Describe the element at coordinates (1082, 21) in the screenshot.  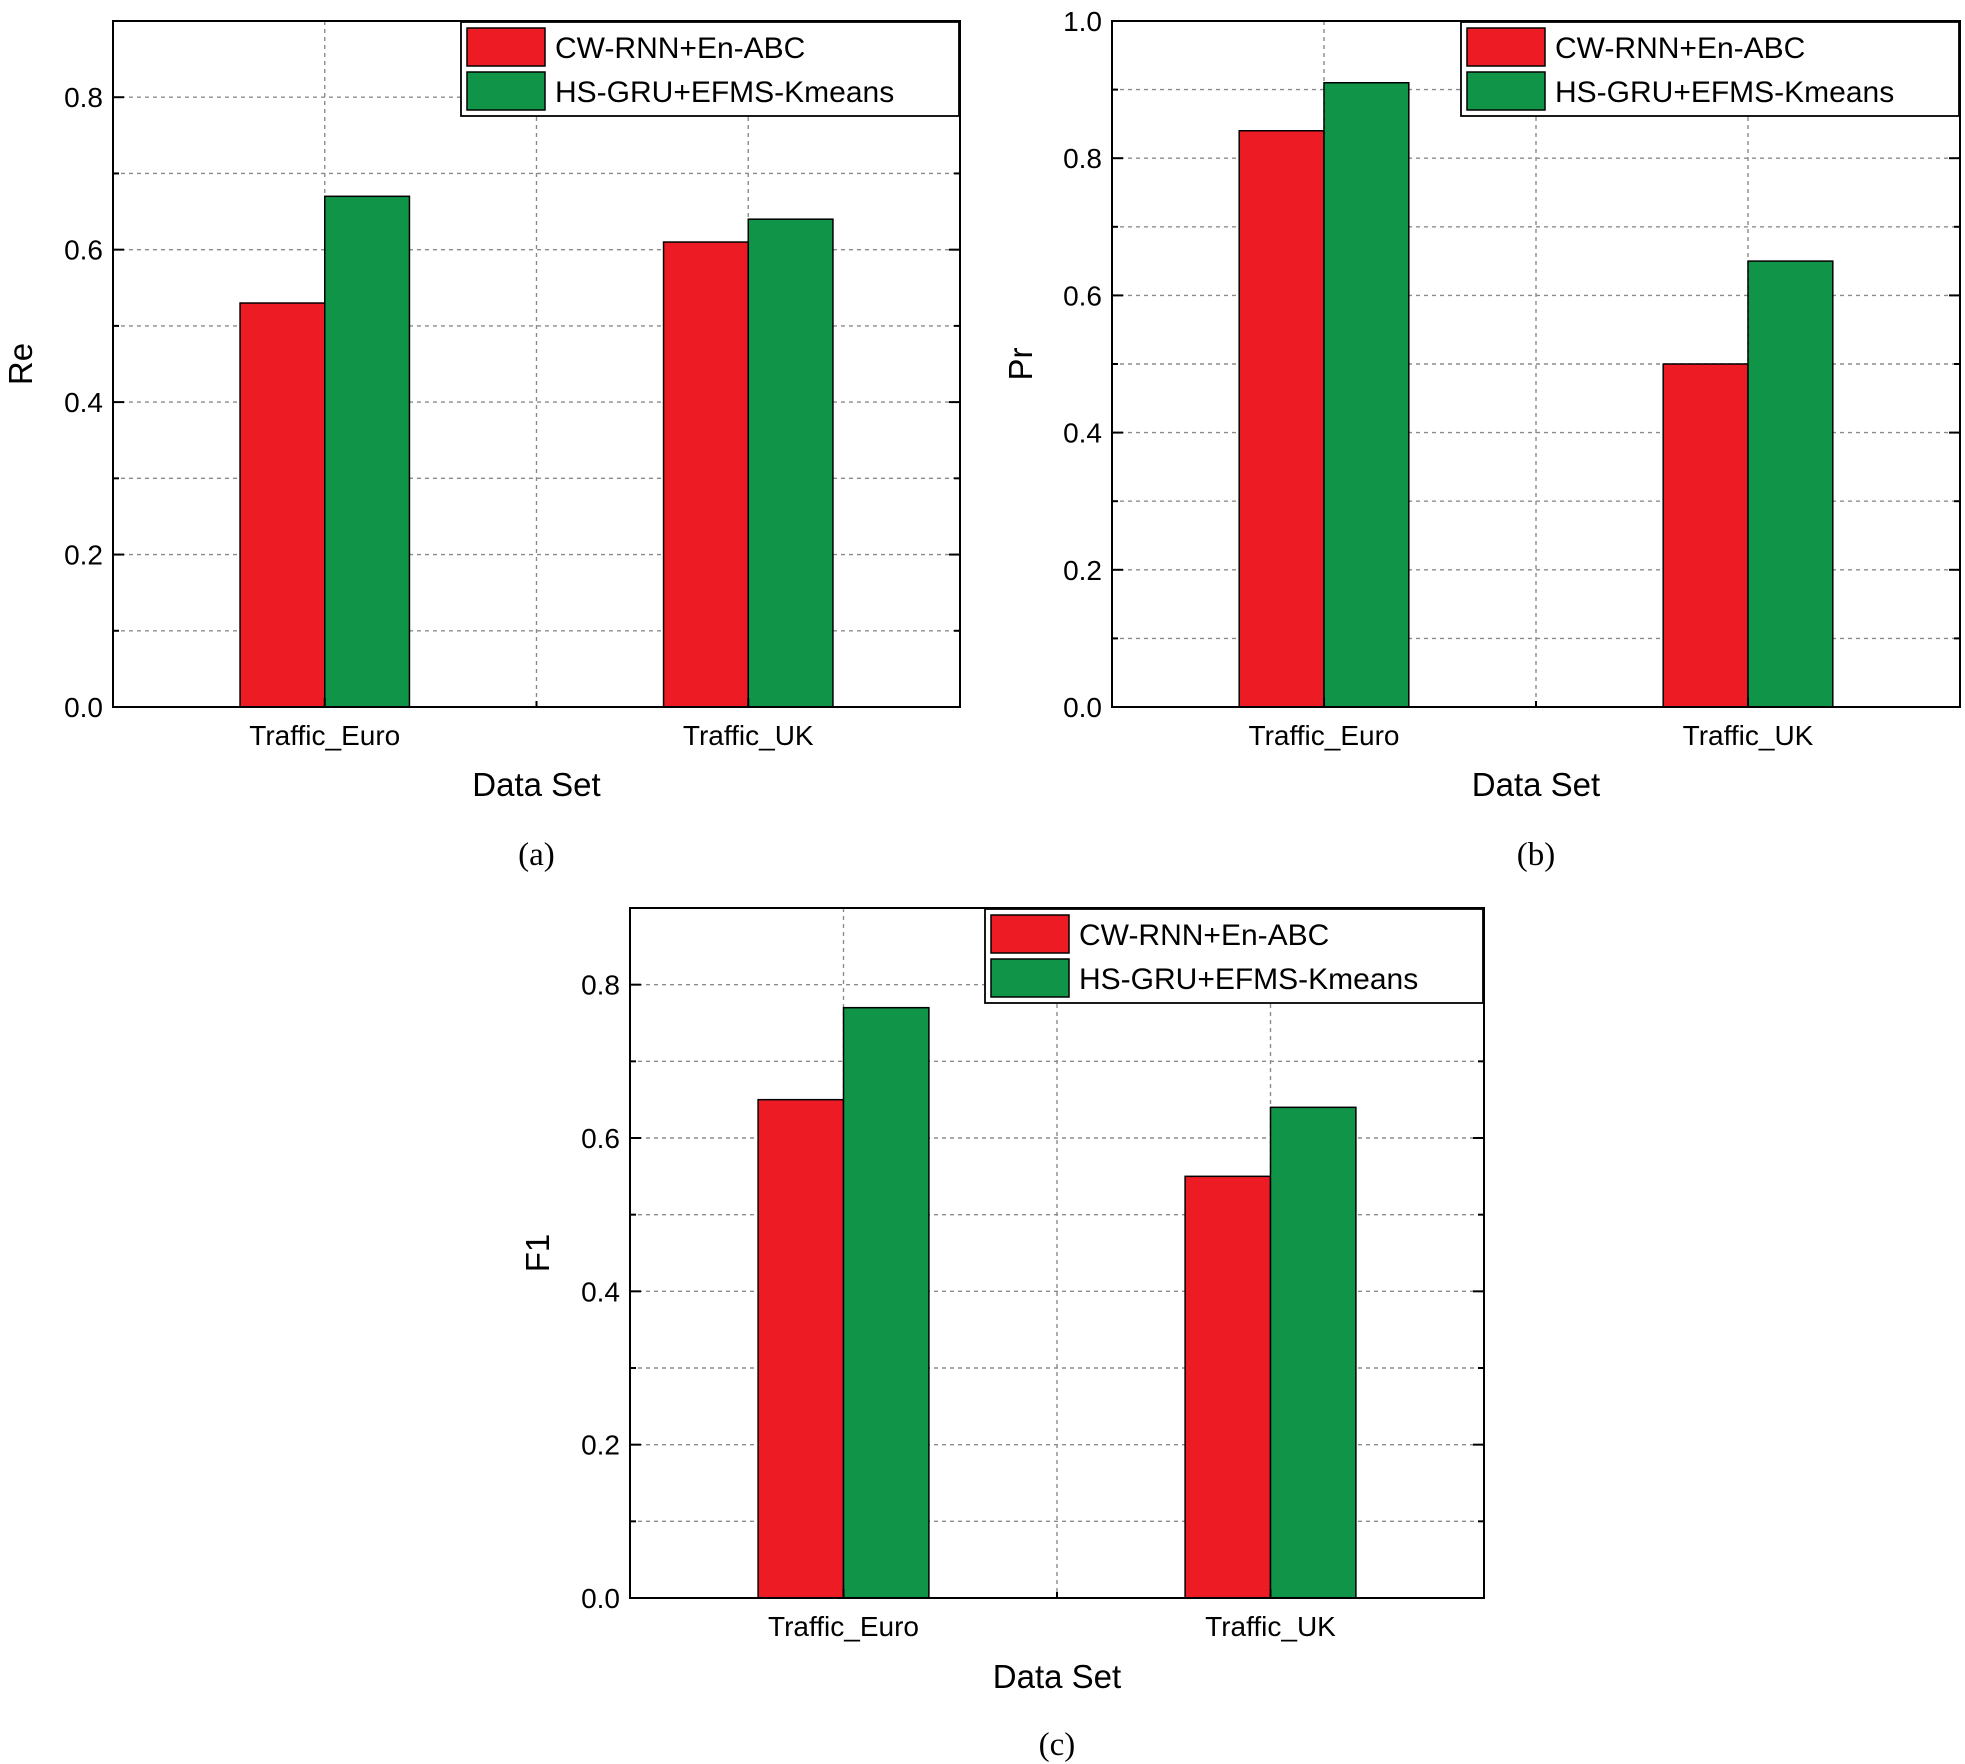
I see `y-tick-label: 1.0` at that location.